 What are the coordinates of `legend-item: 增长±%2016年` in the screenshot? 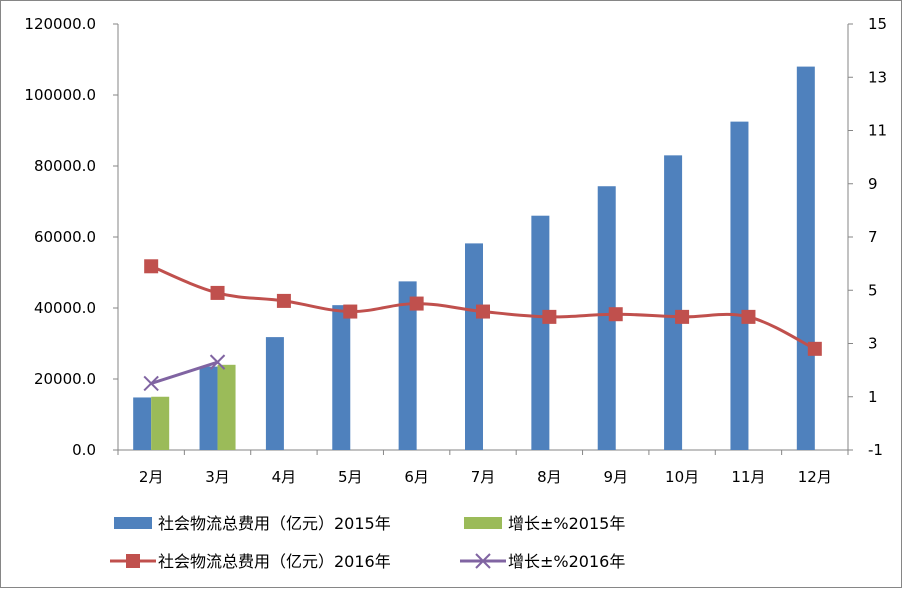 It's located at (542, 561).